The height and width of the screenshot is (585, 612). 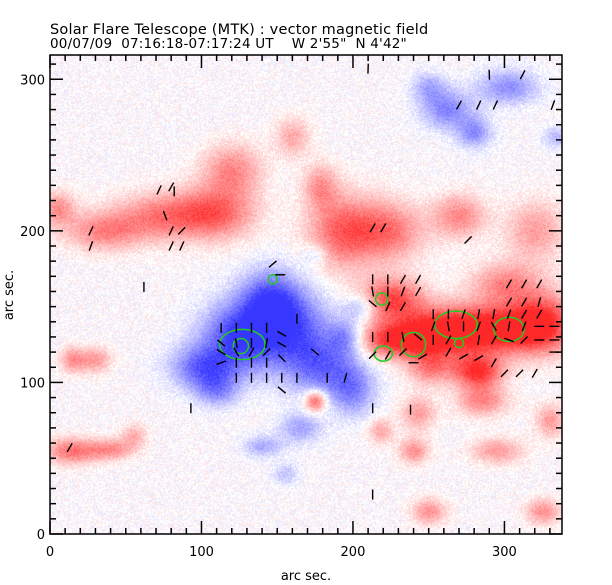 What do you see at coordinates (9, 295) in the screenshot?
I see `y-axis-label: arc sec.` at bounding box center [9, 295].